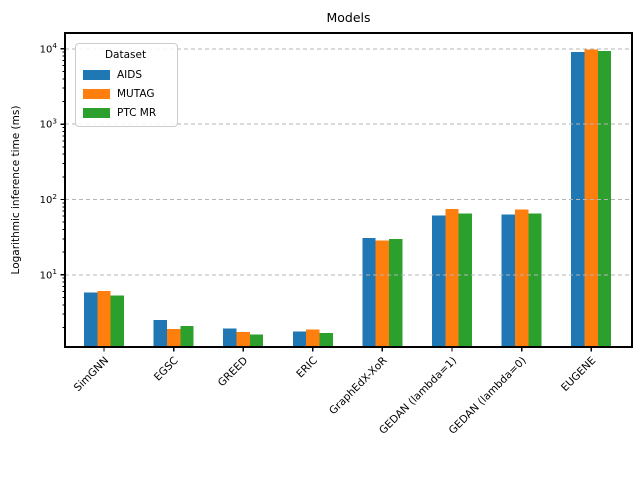 This screenshot has height=480, width=640. What do you see at coordinates (117, 321) in the screenshot?
I see `bar-simgnn-ptc-mr` at bounding box center [117, 321].